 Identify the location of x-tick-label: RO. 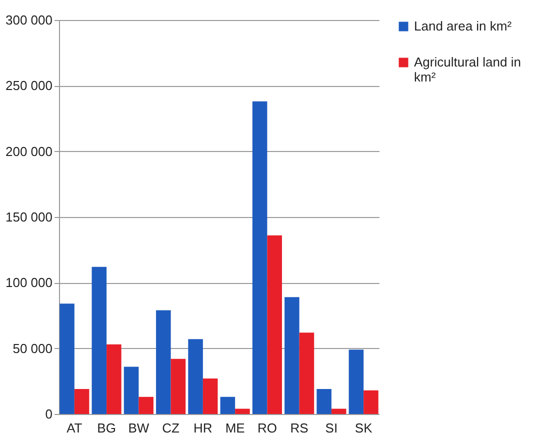
(267, 428).